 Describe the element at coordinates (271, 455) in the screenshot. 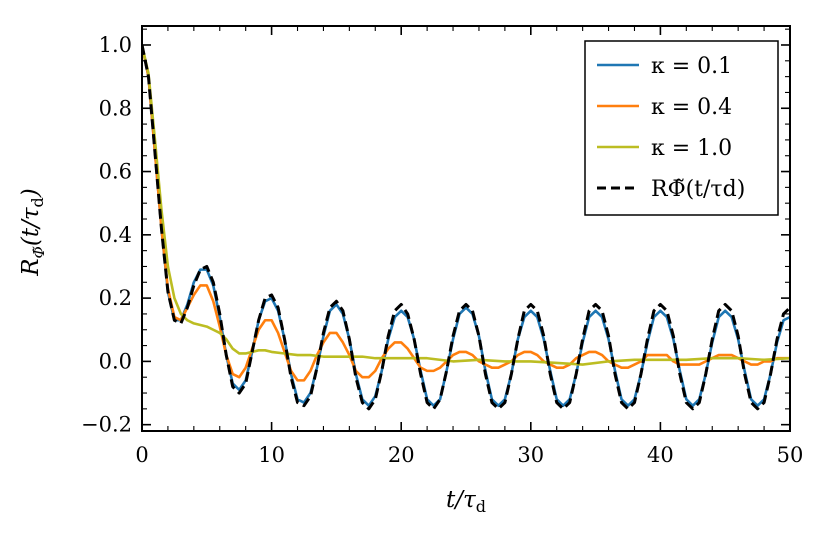

I see `x-tick-label: 10` at that location.